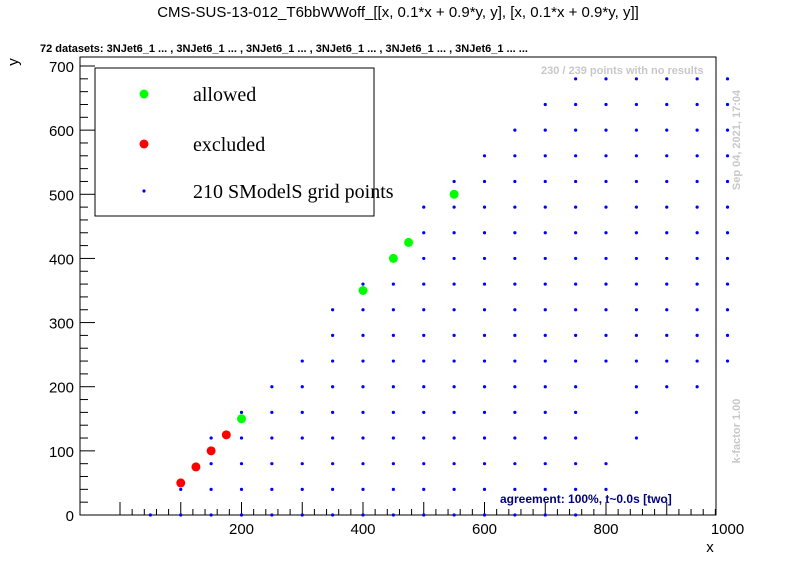 The height and width of the screenshot is (572, 796). What do you see at coordinates (229, 145) in the screenshot?
I see `legend-label-excluded: excluded` at bounding box center [229, 145].